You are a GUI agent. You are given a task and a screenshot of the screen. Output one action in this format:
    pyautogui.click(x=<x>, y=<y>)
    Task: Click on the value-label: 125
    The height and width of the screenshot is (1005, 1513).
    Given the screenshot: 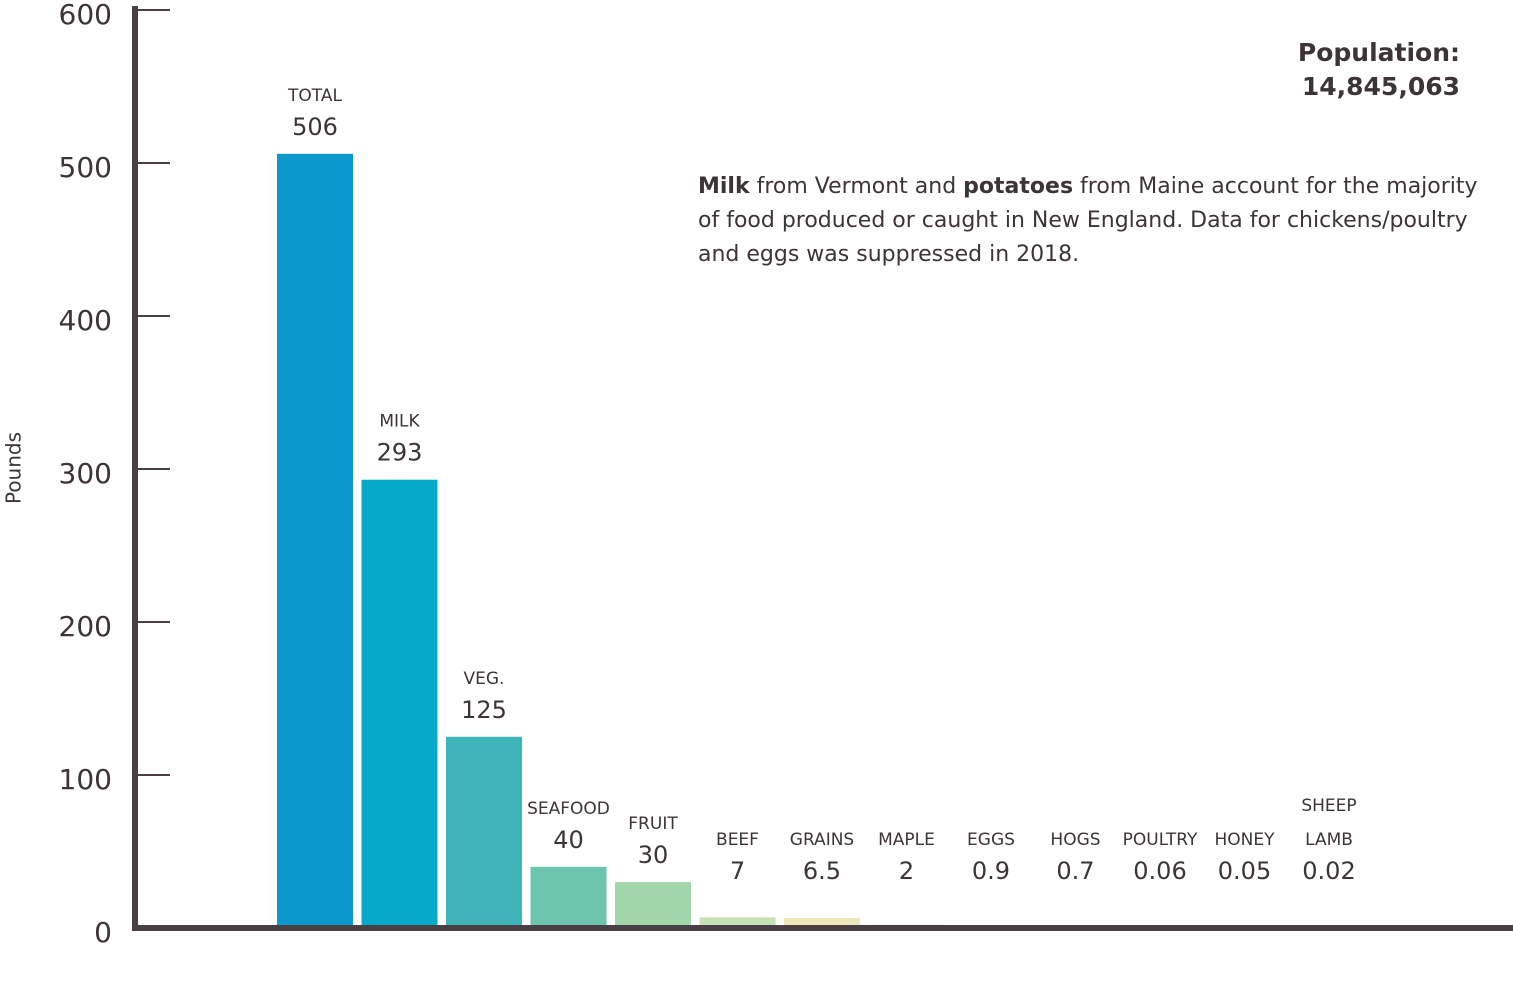 What is the action you would take?
    pyautogui.click(x=484, y=710)
    